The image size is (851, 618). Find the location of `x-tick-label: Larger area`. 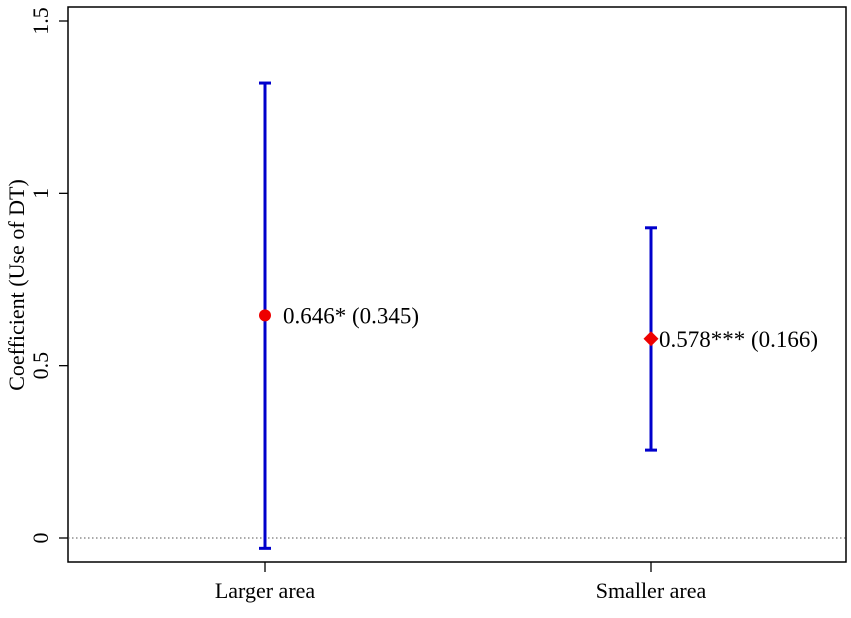

x-tick-label: Larger area is located at coordinates (265, 590).